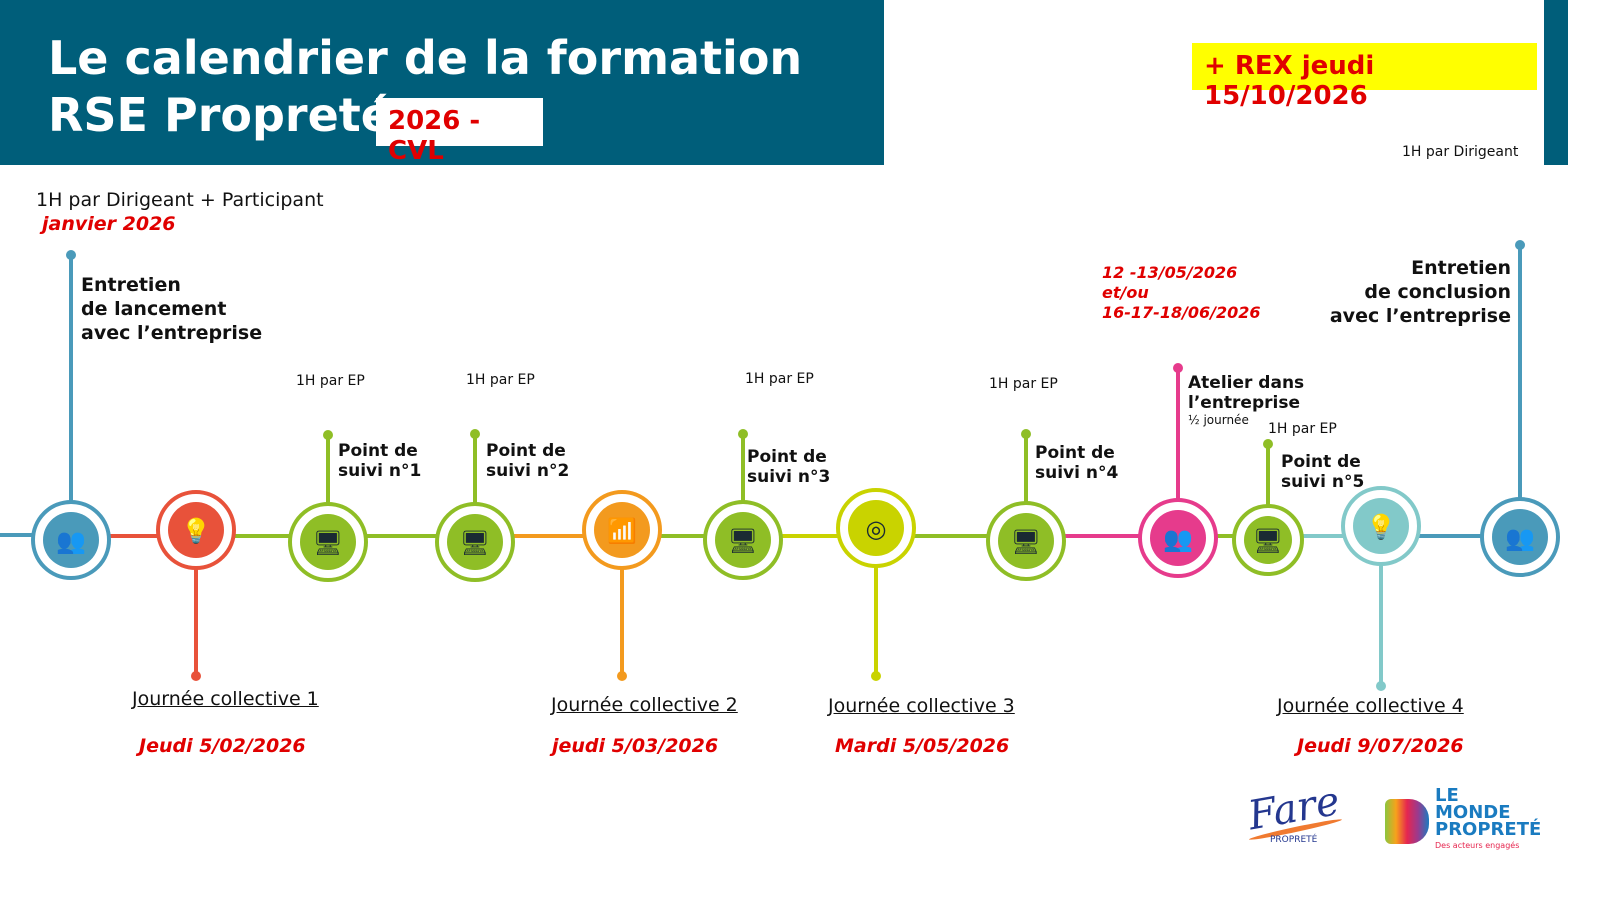 This screenshot has width=1600, height=900. What do you see at coordinates (1460, 152) in the screenshot?
I see `rex-note: 1H par Dirigeant` at bounding box center [1460, 152].